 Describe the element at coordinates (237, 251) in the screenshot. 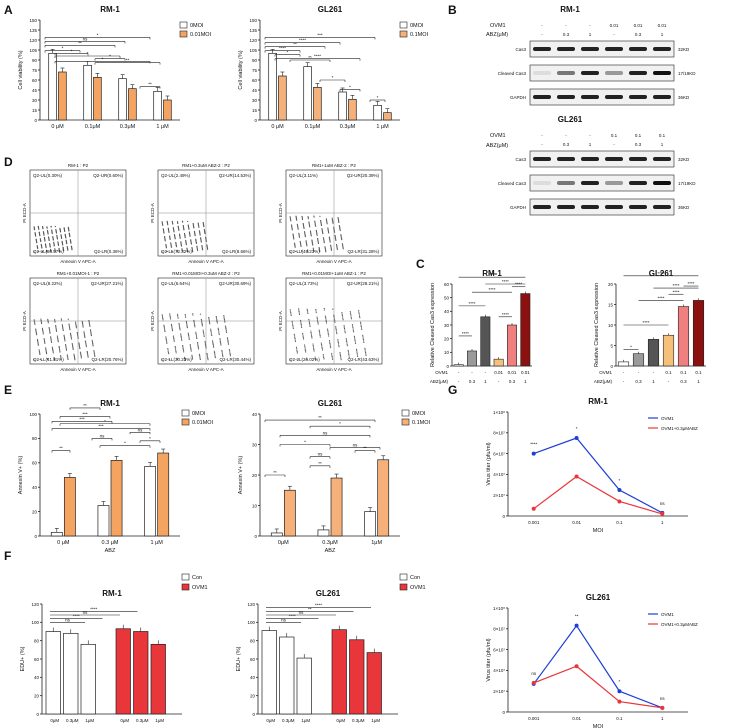

I see `flow-lr-label: Q2-LR(8.66%)` at that location.